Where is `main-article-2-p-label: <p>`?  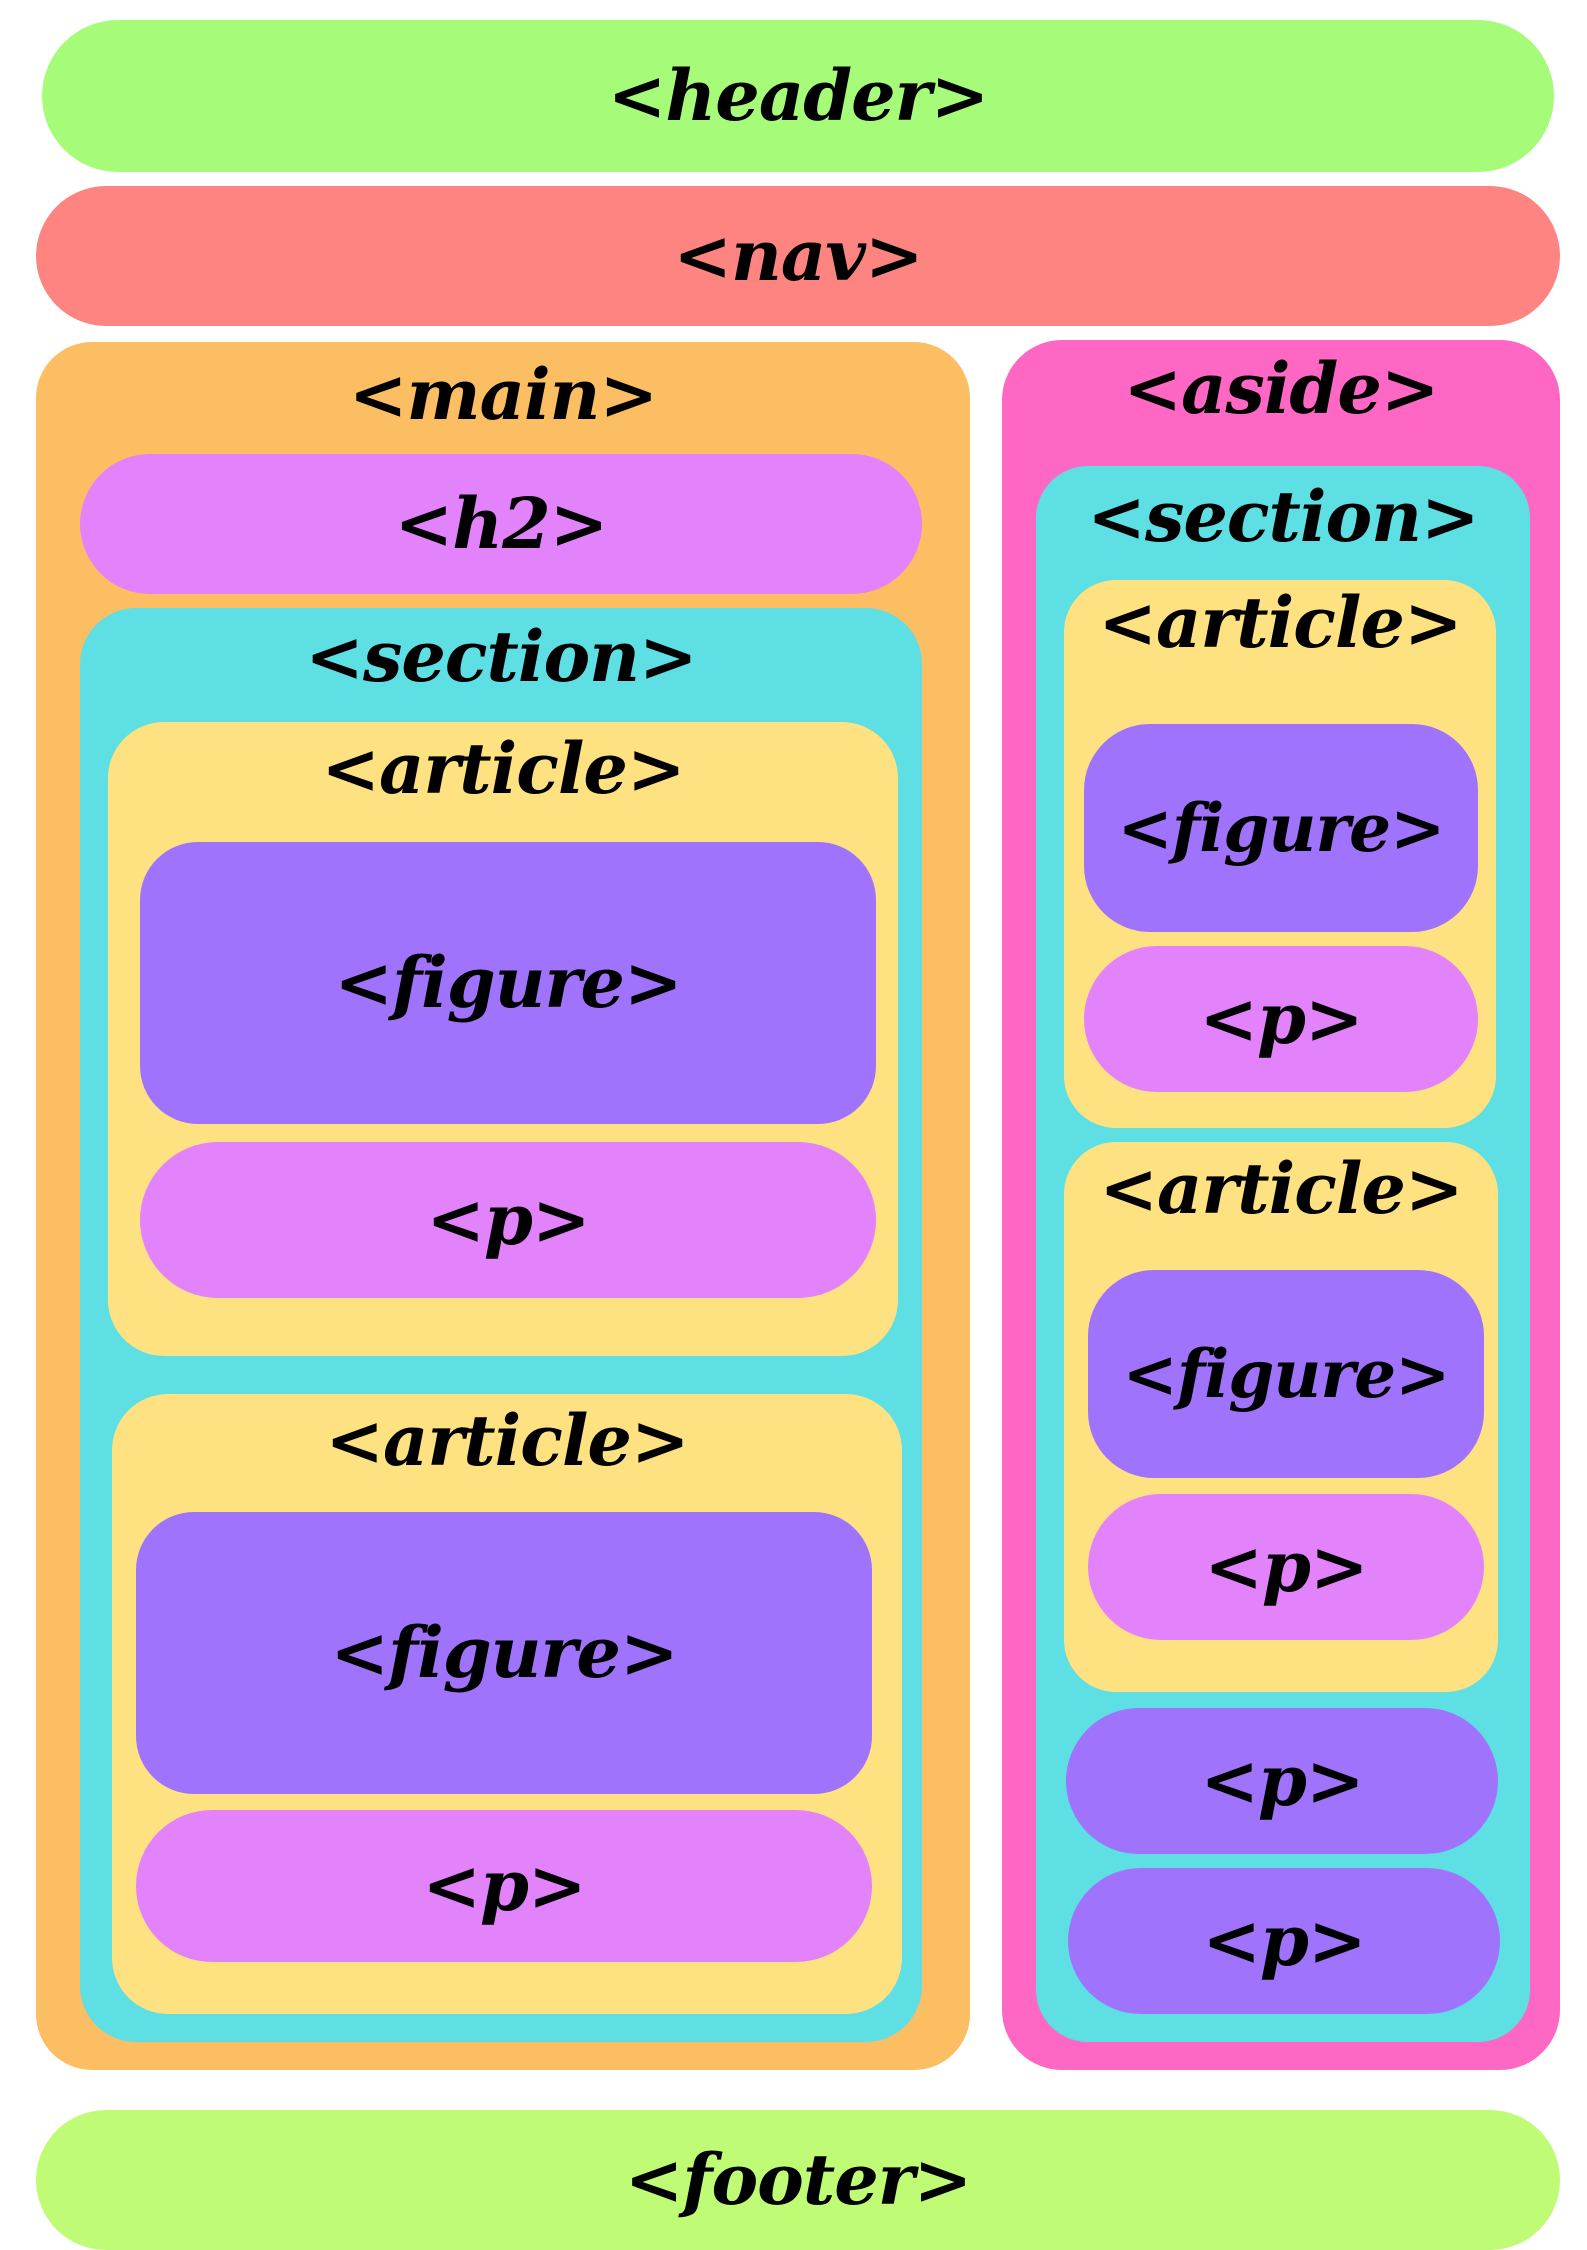
main-article-2-p-label: <p> is located at coordinates (504, 1885).